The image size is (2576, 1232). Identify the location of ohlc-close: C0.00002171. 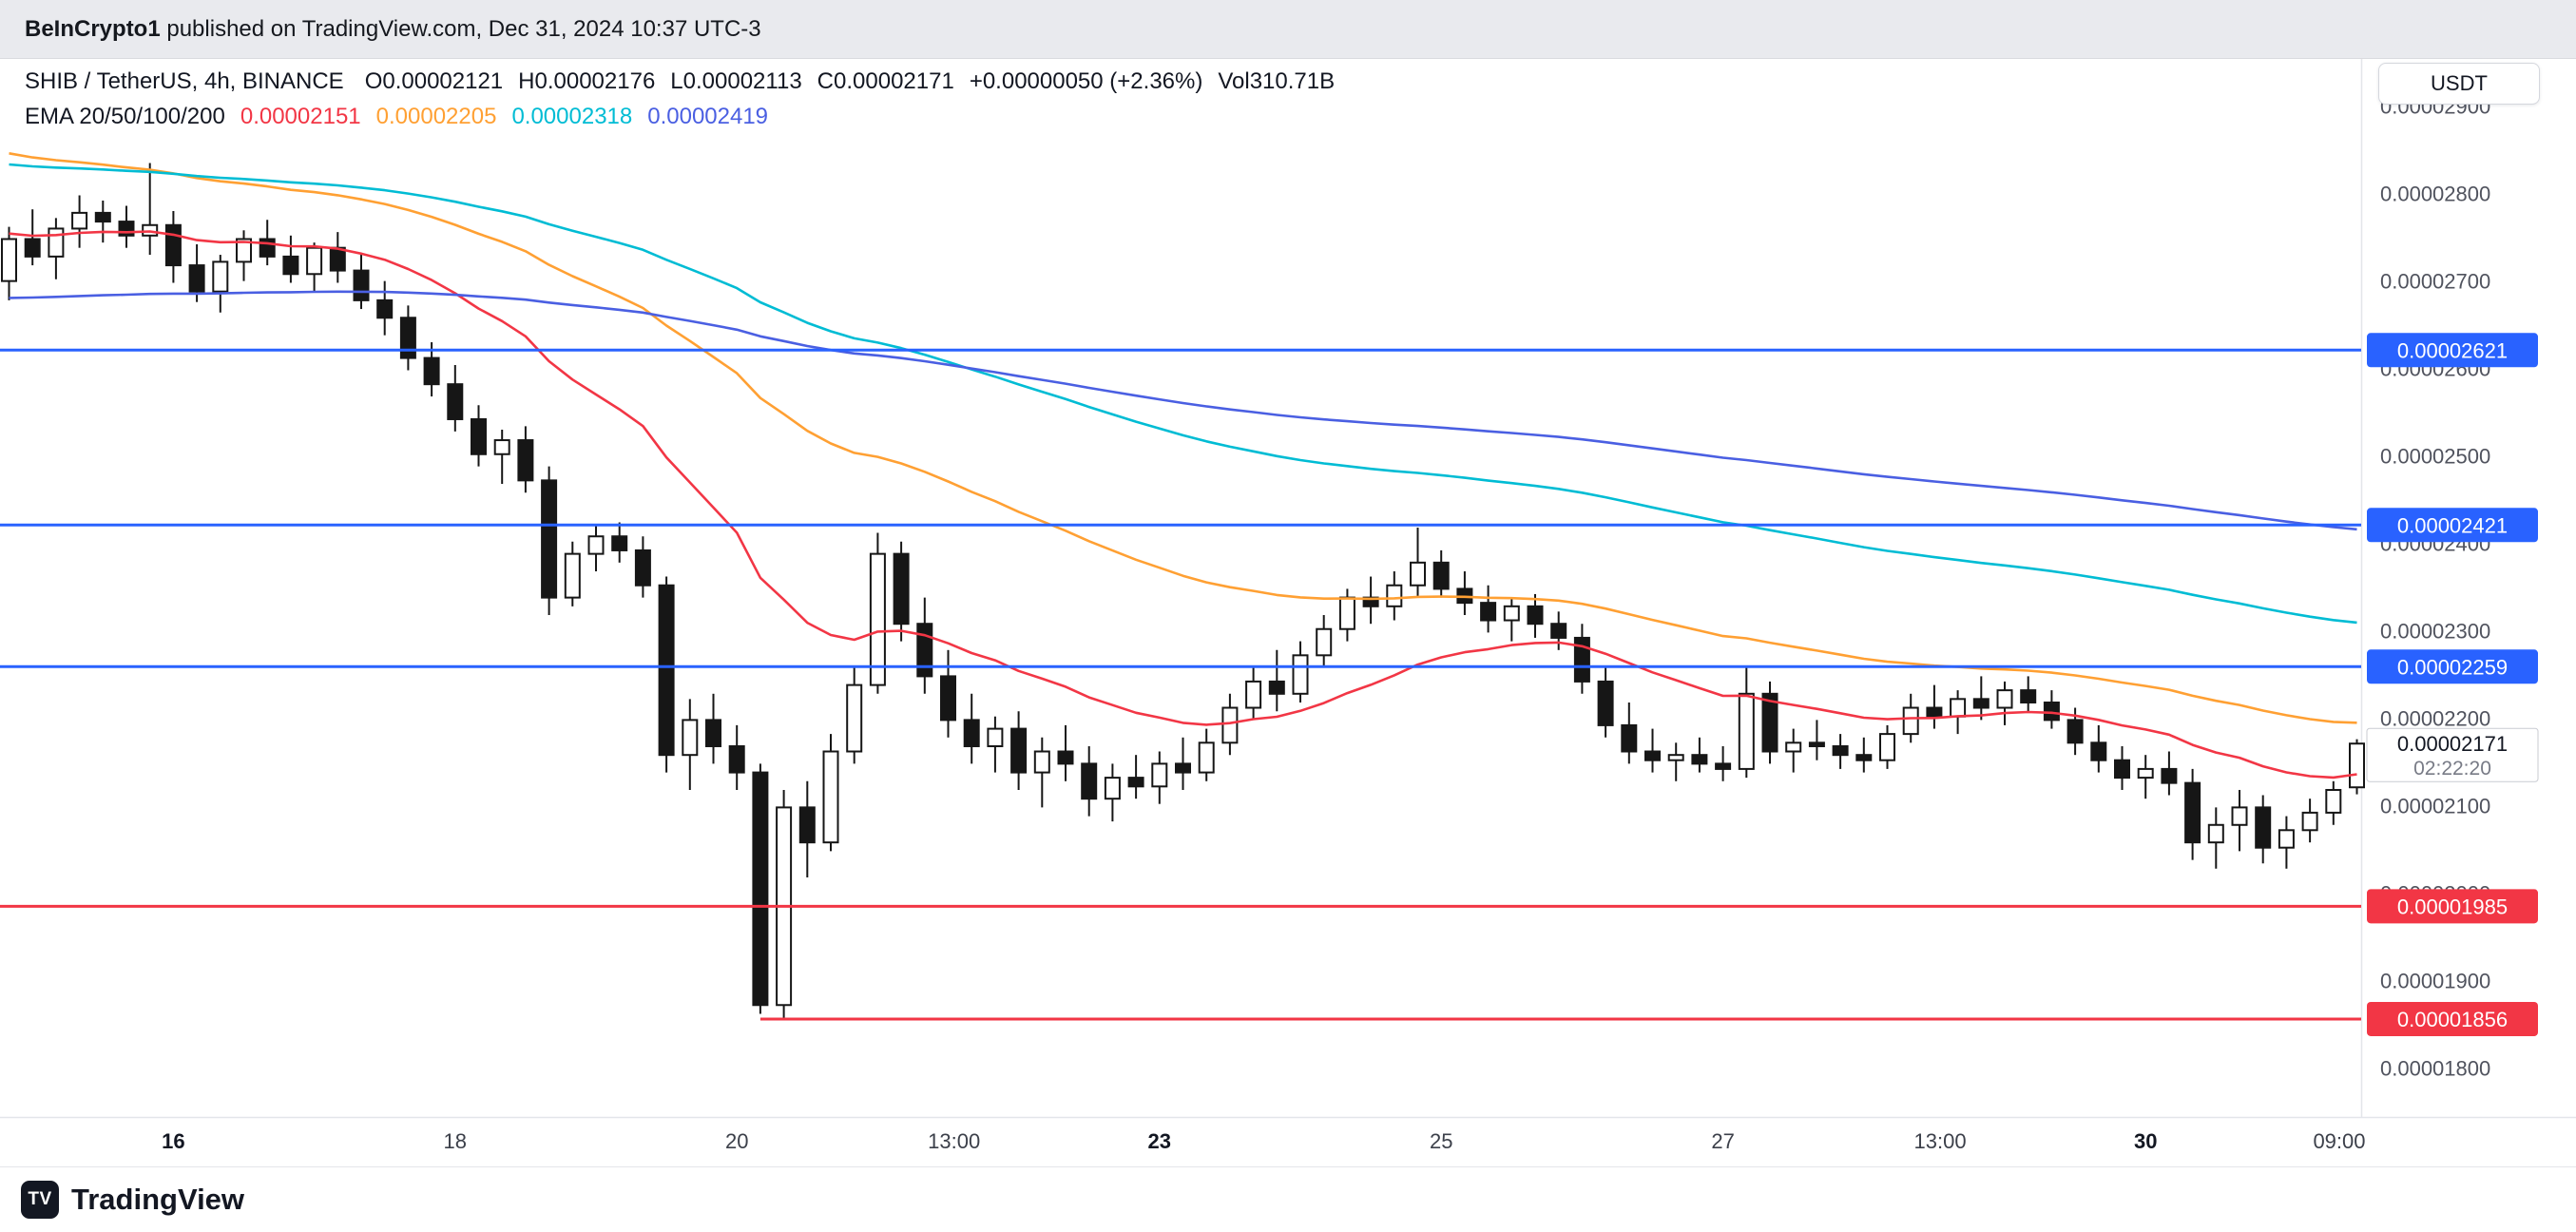
(885, 81).